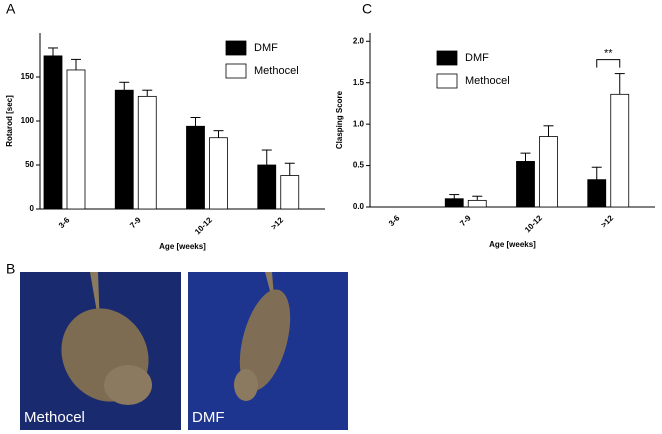 This screenshot has width=662, height=434. Describe the element at coordinates (268, 351) in the screenshot. I see `photo: DMF` at that location.